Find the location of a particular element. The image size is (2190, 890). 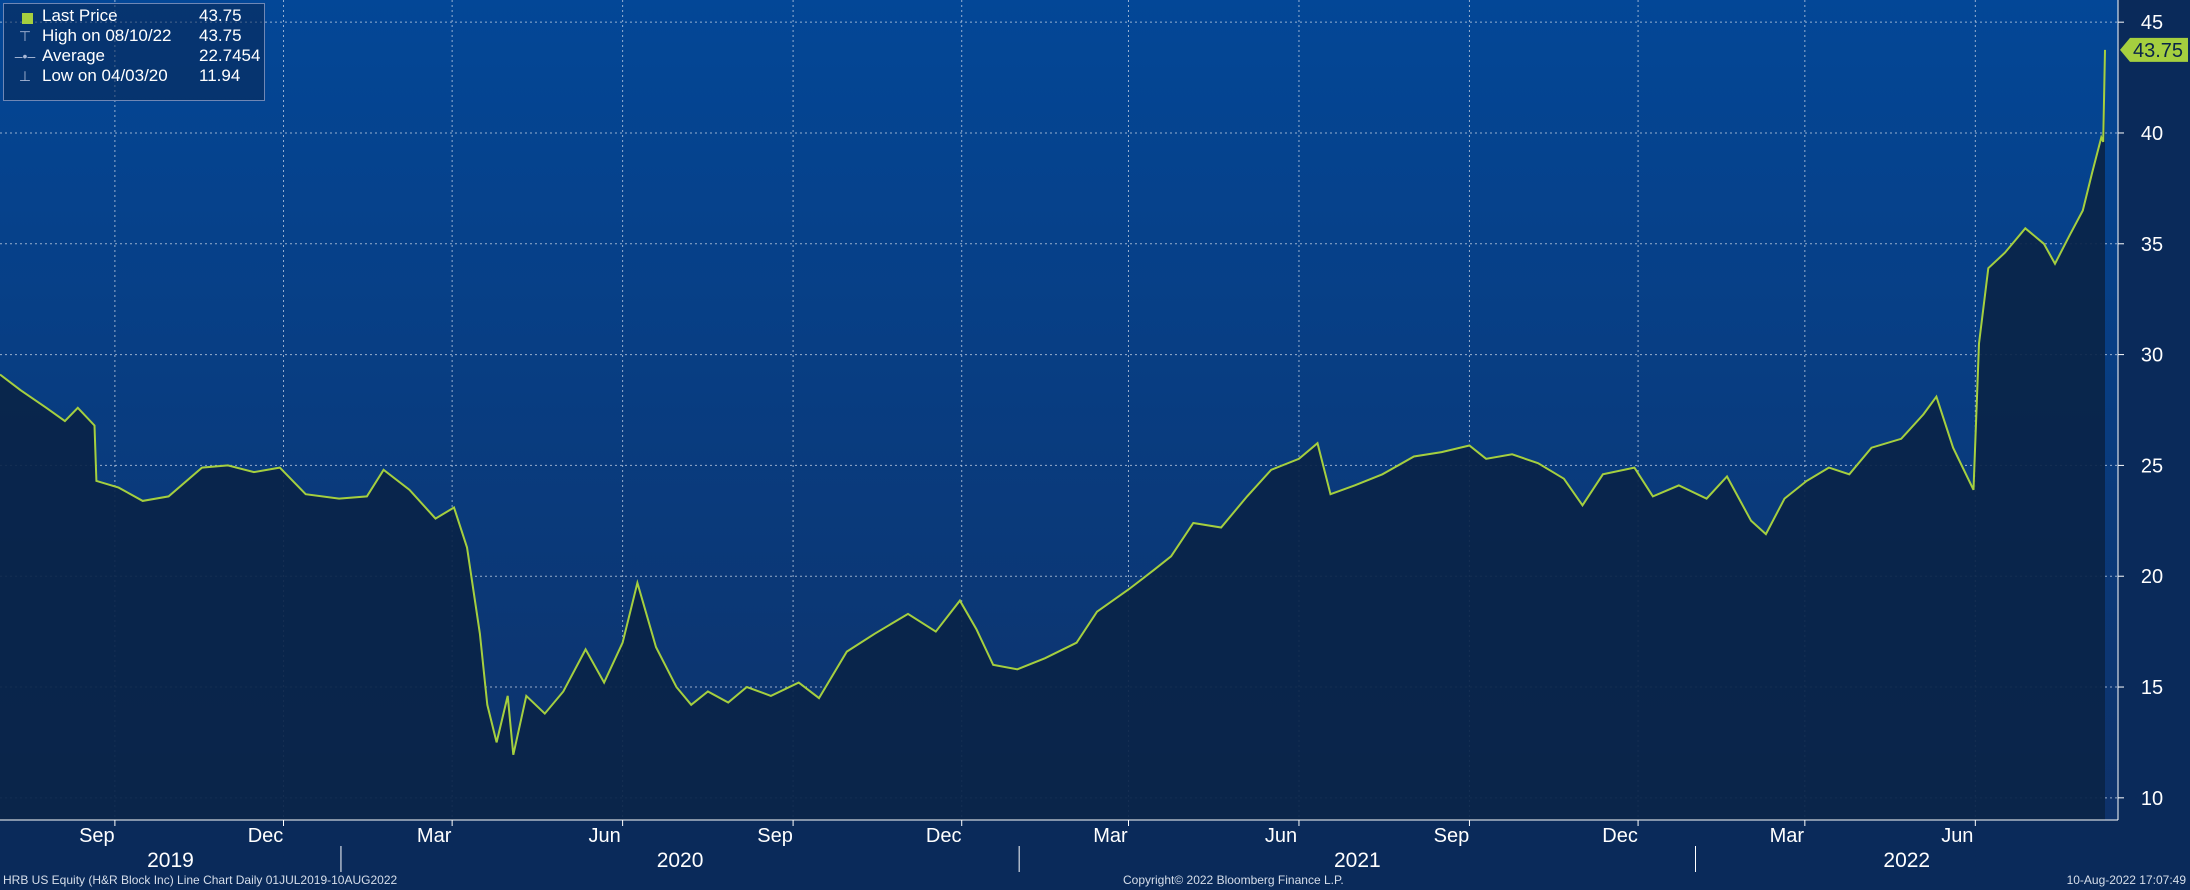

last-price-badge: 43.75 is located at coordinates (2154, 49).